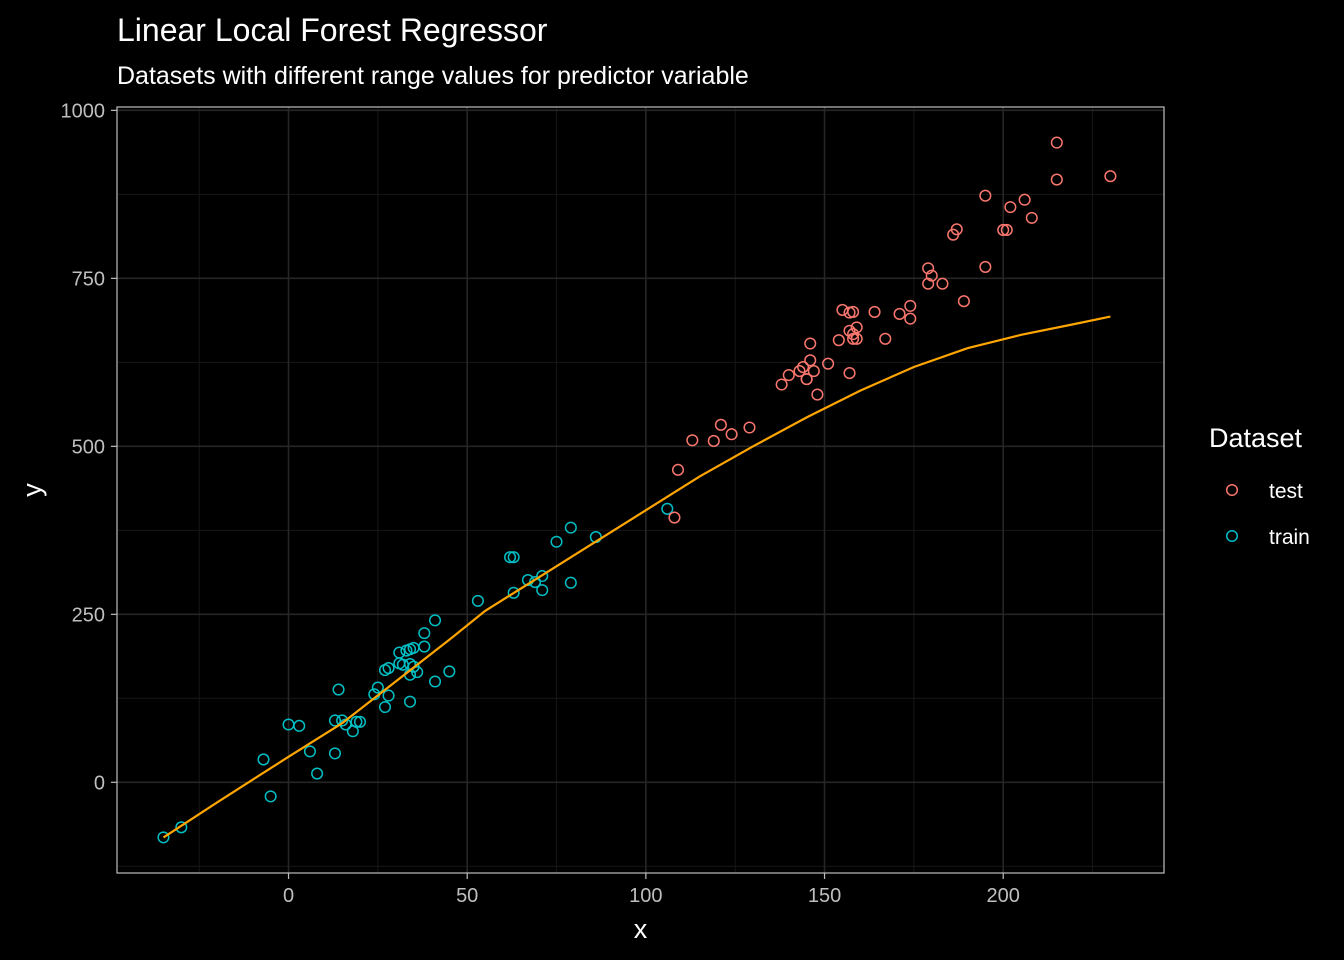  What do you see at coordinates (332, 30) in the screenshot?
I see `chart-title: Linear Local Forest Regressor` at bounding box center [332, 30].